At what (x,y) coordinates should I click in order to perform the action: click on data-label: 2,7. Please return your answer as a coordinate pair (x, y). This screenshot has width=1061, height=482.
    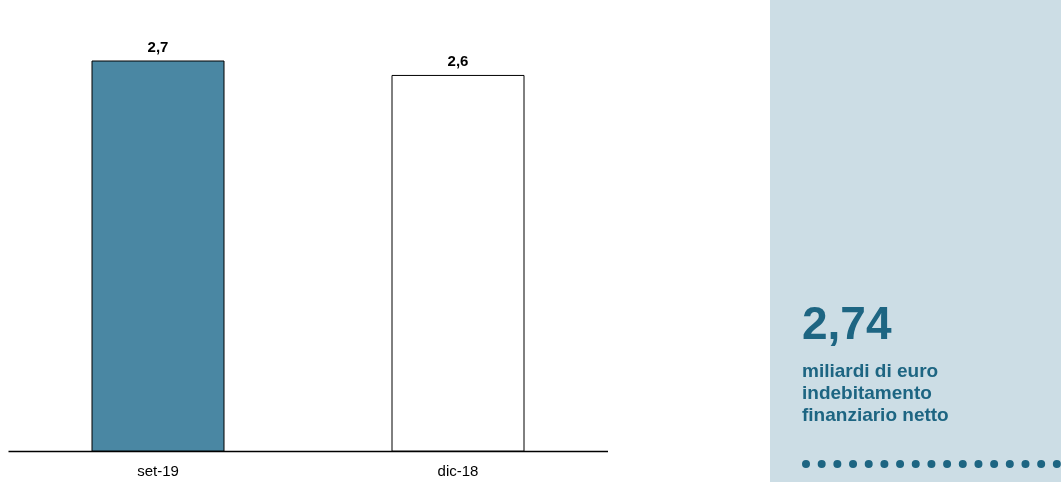
    Looking at the image, I should click on (158, 46).